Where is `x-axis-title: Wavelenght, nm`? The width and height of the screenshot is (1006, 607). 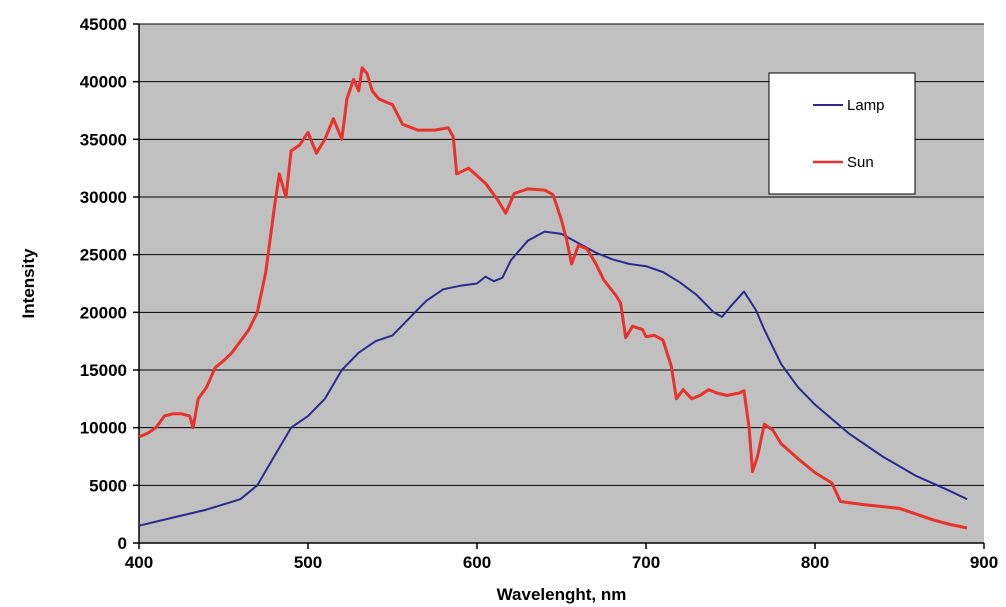
x-axis-title: Wavelenght, nm is located at coordinates (562, 594).